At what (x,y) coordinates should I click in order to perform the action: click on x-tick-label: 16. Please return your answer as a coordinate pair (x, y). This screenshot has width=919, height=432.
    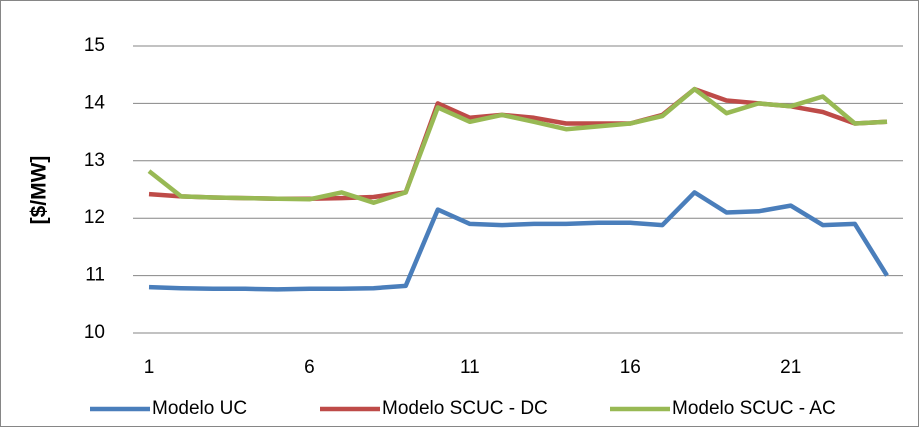
    Looking at the image, I should click on (630, 367).